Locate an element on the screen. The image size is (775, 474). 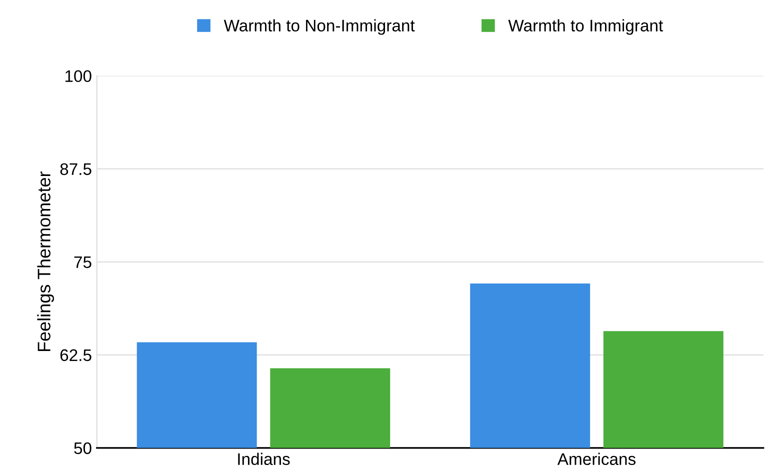
x-tick-label: Americans is located at coordinates (596, 459).